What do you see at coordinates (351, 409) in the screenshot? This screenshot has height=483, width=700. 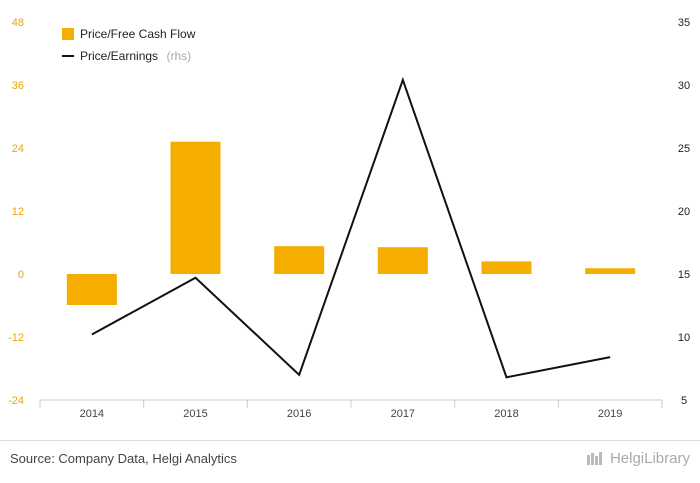 I see `x-axis: 2014 2015 2016 2017 2018 2019` at bounding box center [351, 409].